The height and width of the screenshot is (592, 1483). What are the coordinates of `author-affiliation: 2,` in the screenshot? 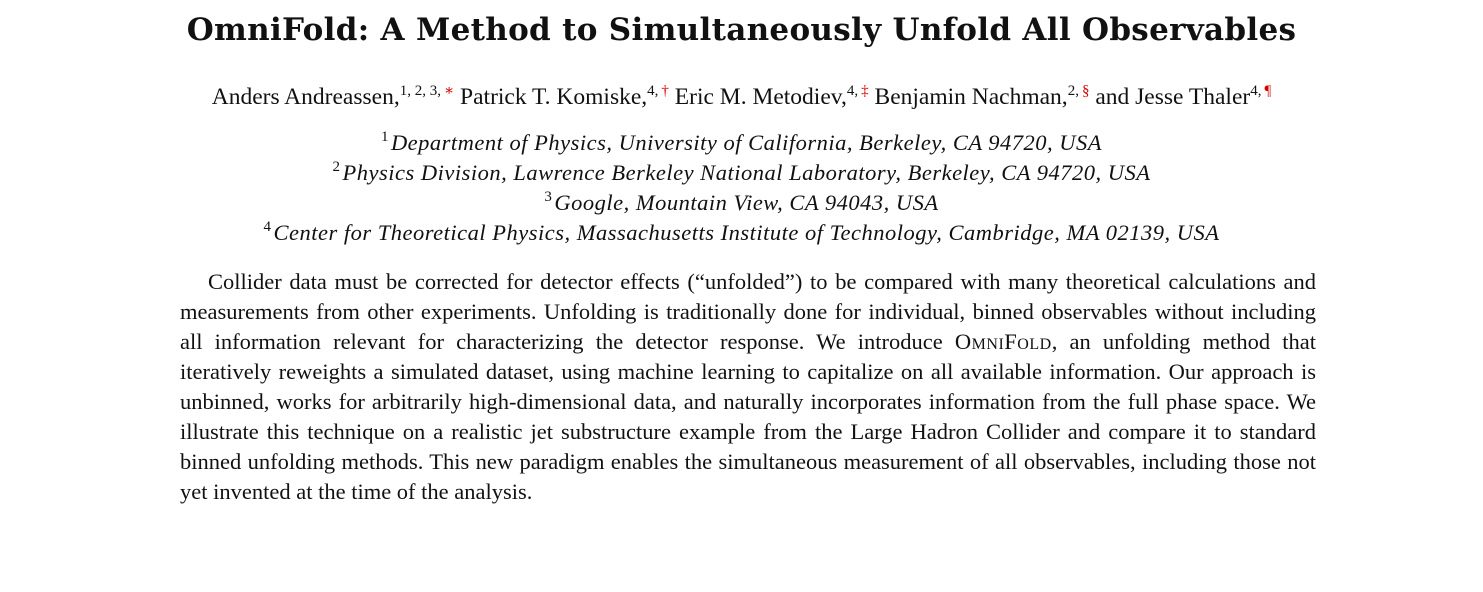 It's located at (1073, 91).